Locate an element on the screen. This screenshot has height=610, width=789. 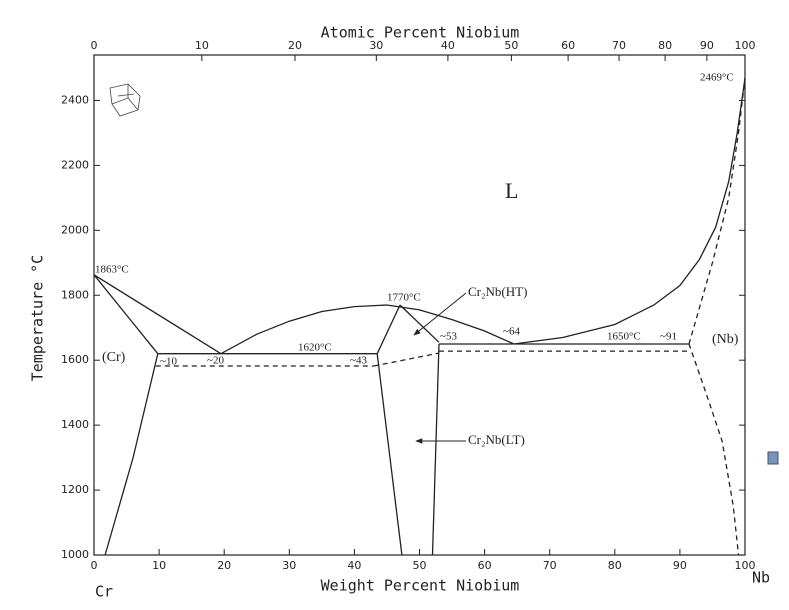
arrow is located at coordinates (440, 314).